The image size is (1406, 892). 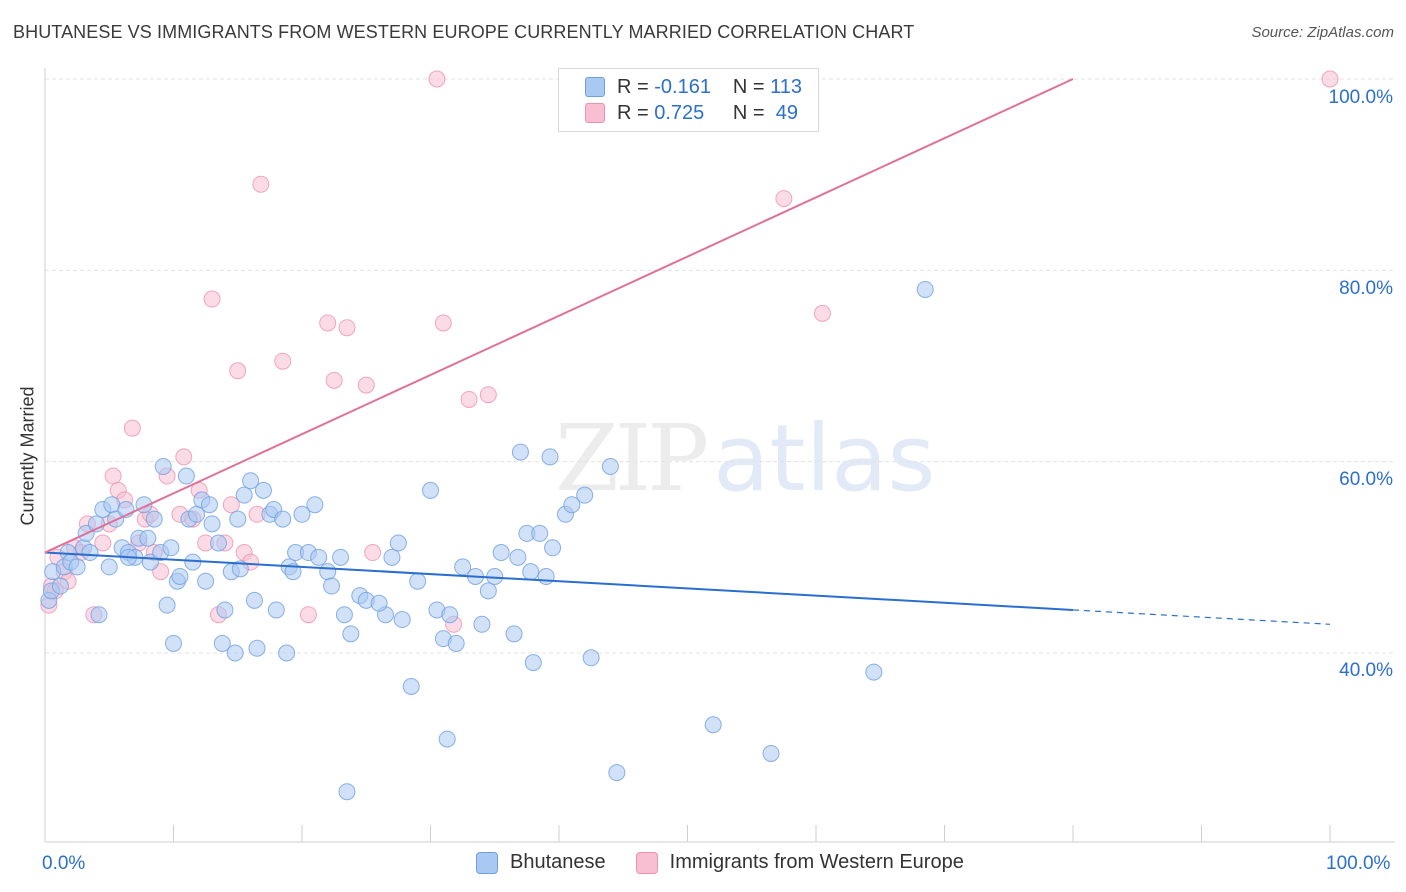 What do you see at coordinates (786, 86) in the screenshot?
I see `legend-n-value: 113` at bounding box center [786, 86].